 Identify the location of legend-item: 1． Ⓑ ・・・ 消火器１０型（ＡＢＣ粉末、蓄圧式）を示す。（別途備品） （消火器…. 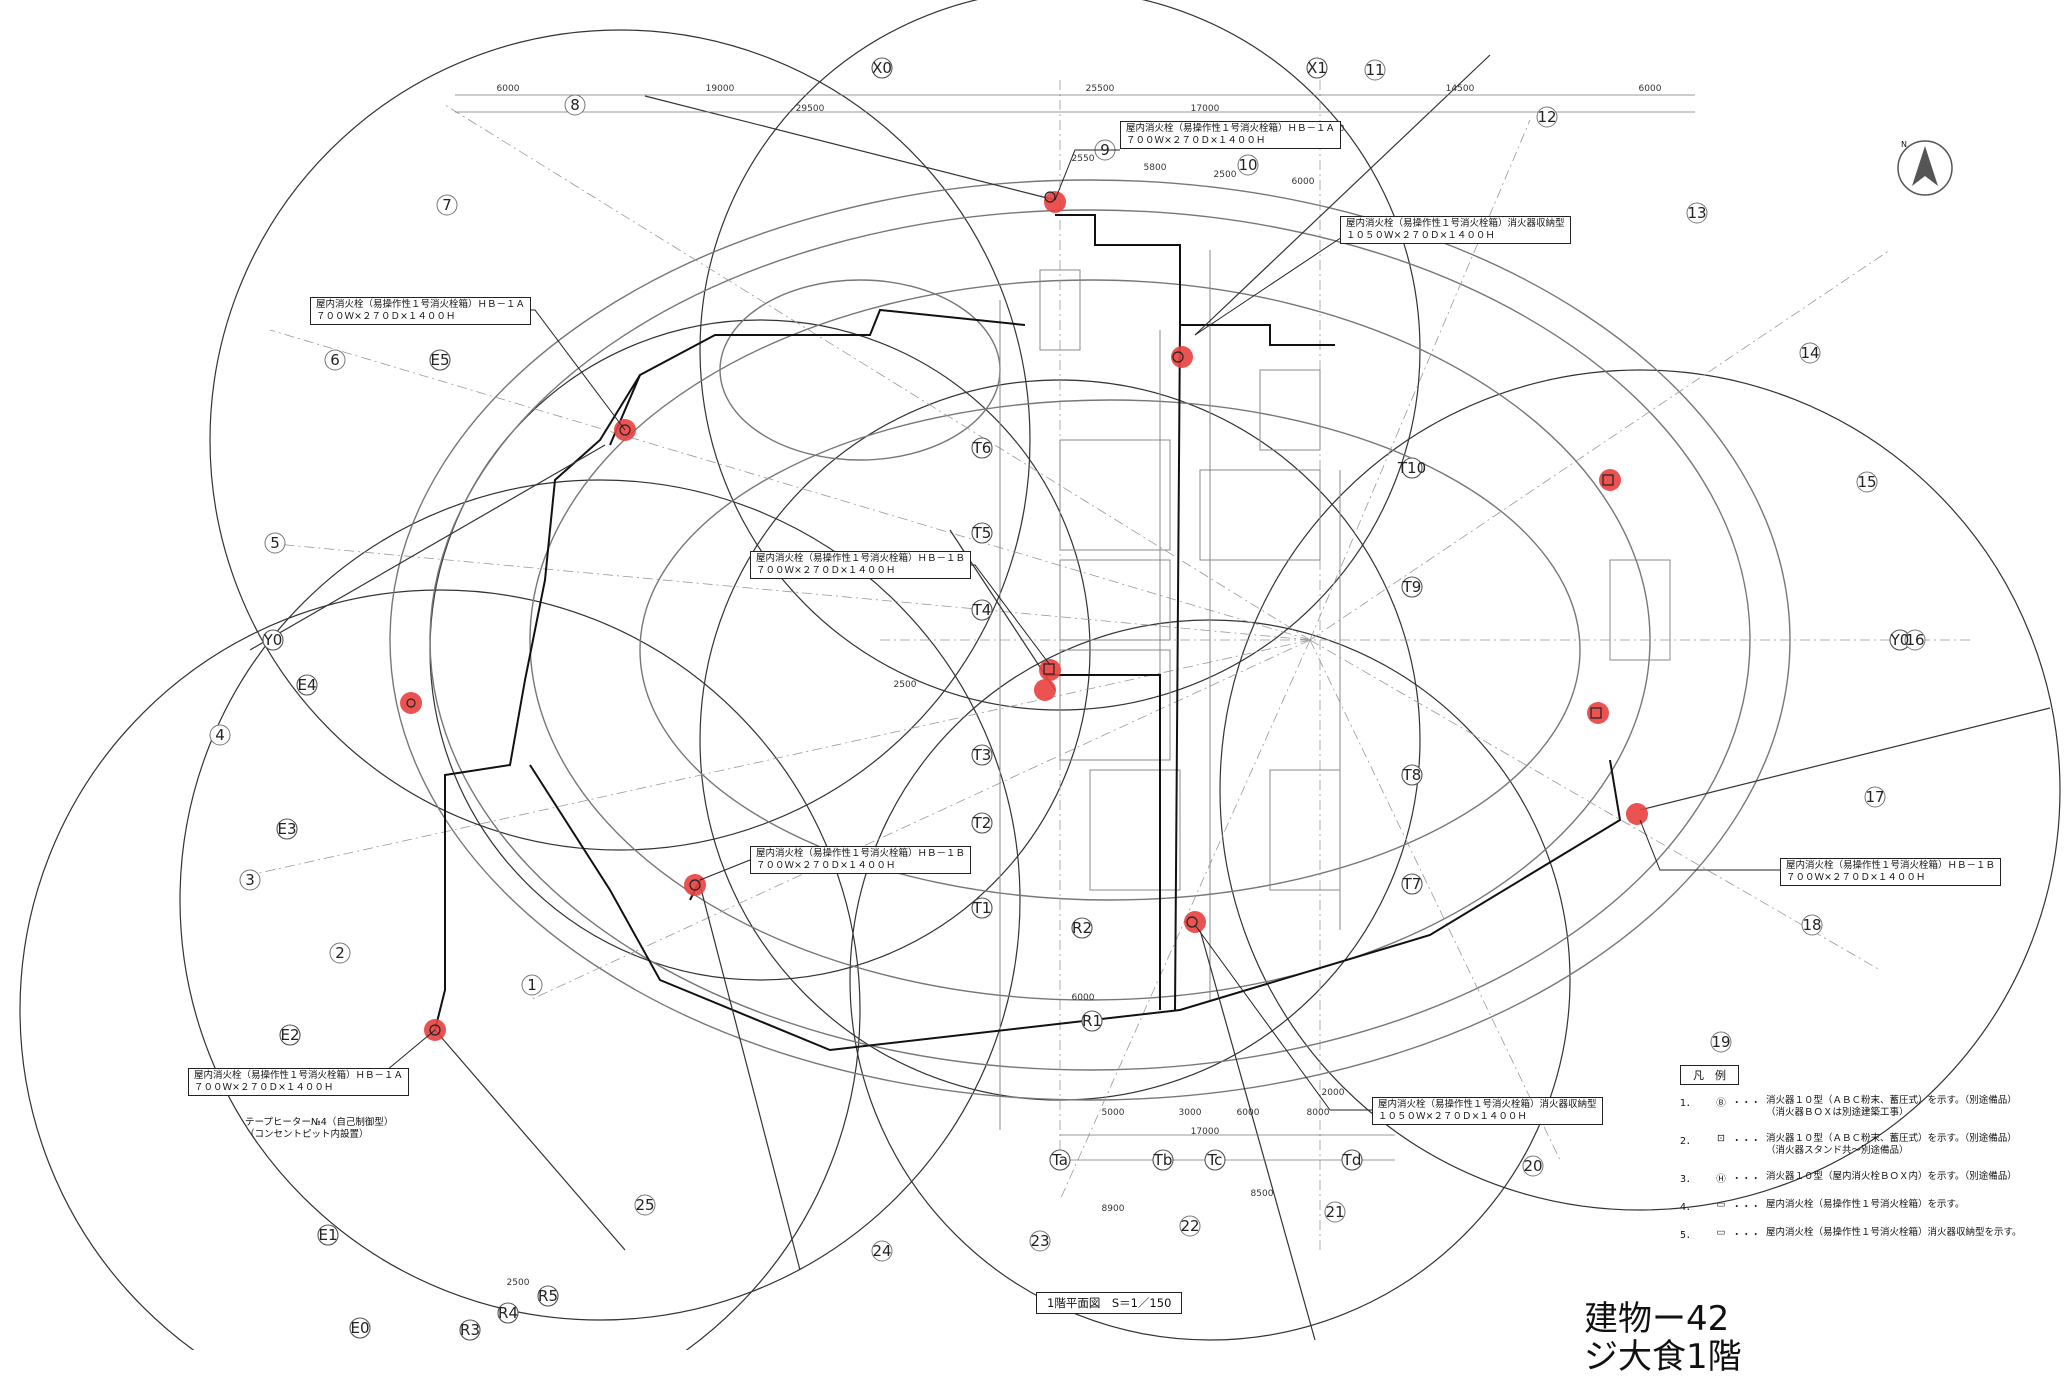
(1851, 1107).